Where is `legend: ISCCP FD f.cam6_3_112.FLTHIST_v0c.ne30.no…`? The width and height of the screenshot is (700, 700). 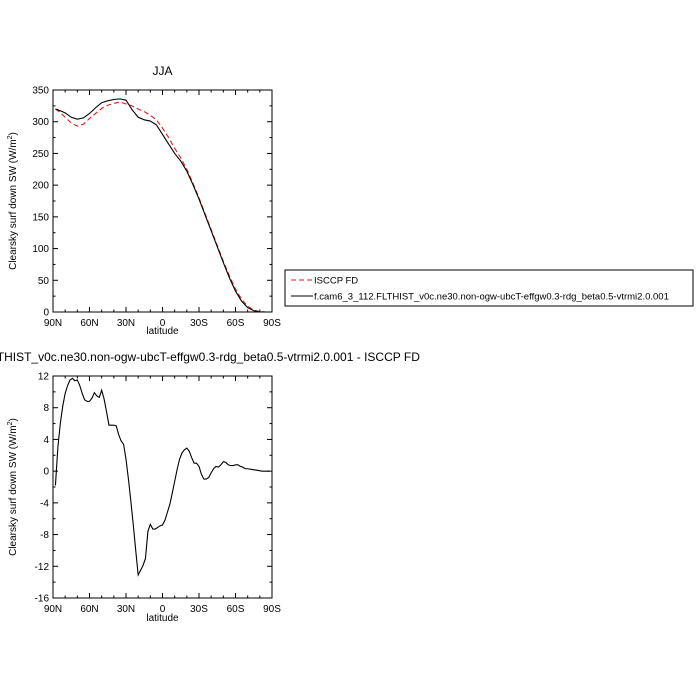
legend: ISCCP FD f.cam6_3_112.FLTHIST_v0c.ne30.no… is located at coordinates (489, 288).